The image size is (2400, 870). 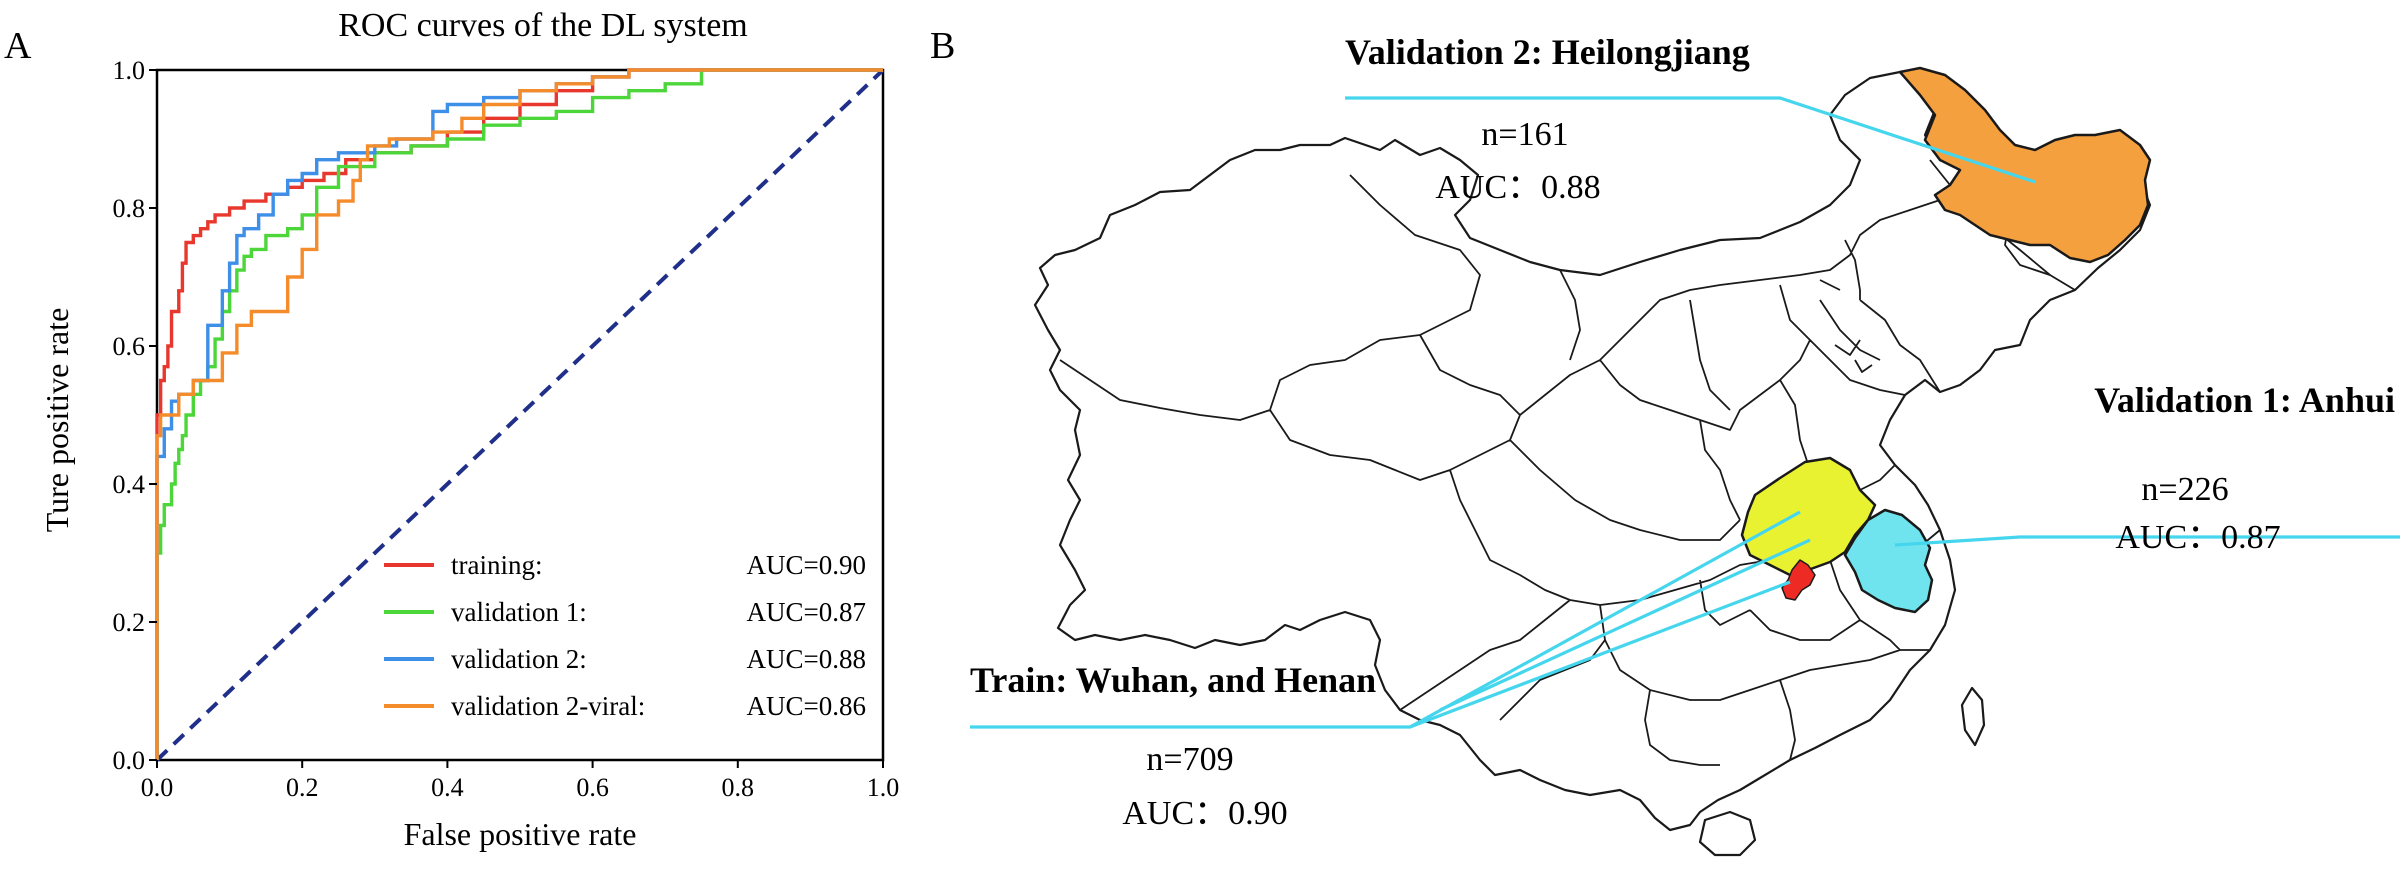 What do you see at coordinates (592, 787) in the screenshot?
I see `x-tick-label: 0.6` at bounding box center [592, 787].